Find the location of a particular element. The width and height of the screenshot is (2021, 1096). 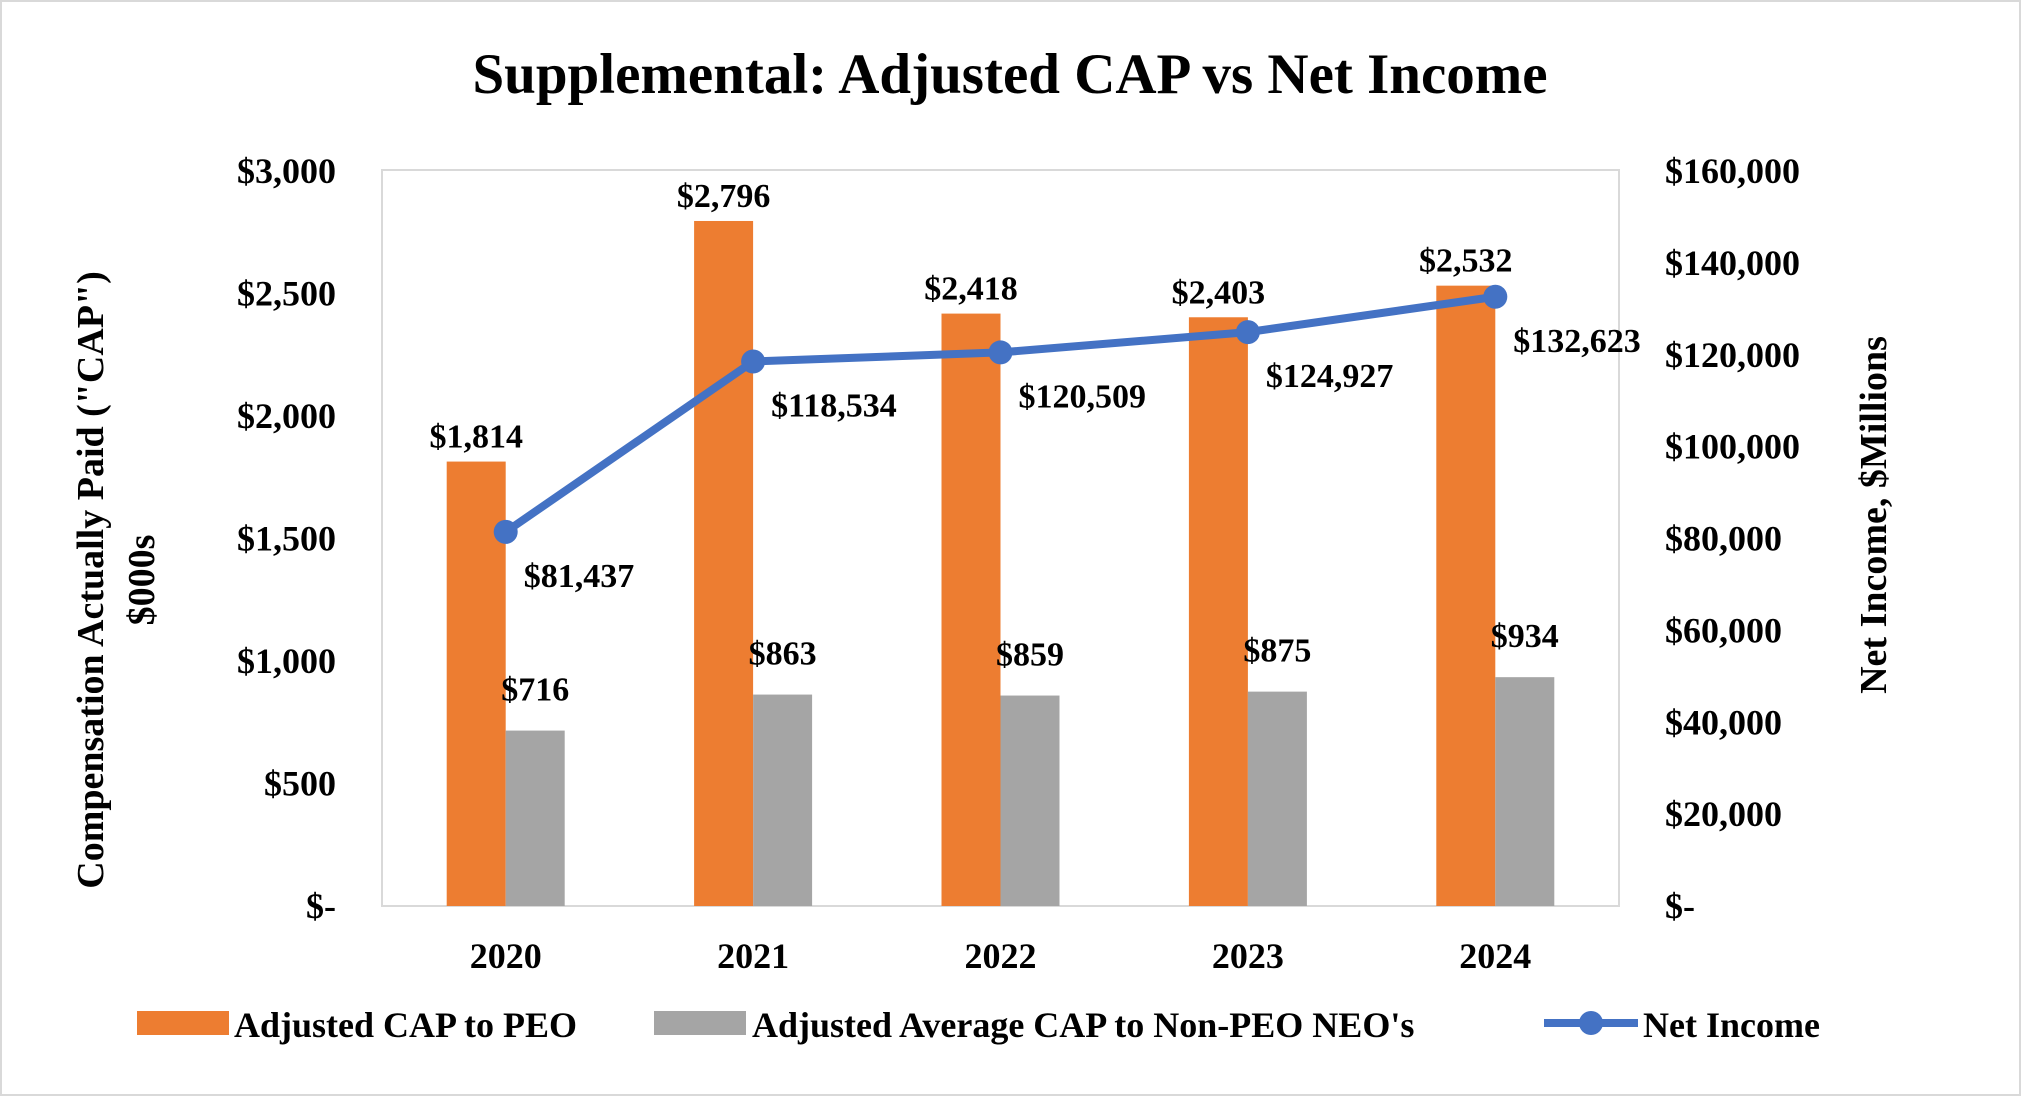

data-label-net-income: $132,623 is located at coordinates (1577, 341).